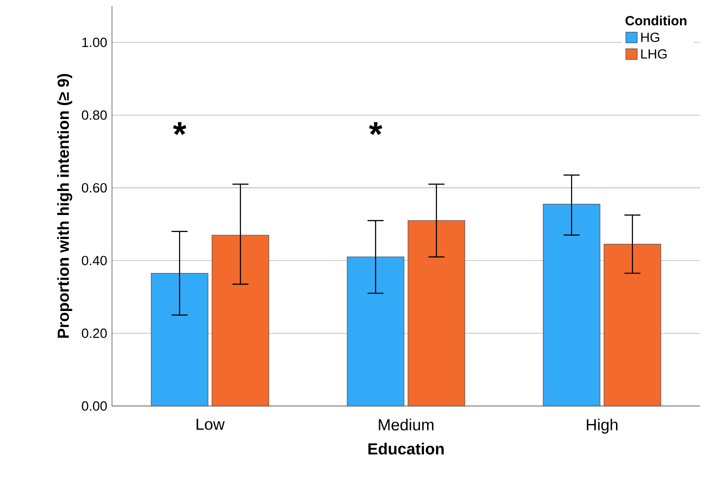  I want to click on legend-title: Condition, so click(656, 21).